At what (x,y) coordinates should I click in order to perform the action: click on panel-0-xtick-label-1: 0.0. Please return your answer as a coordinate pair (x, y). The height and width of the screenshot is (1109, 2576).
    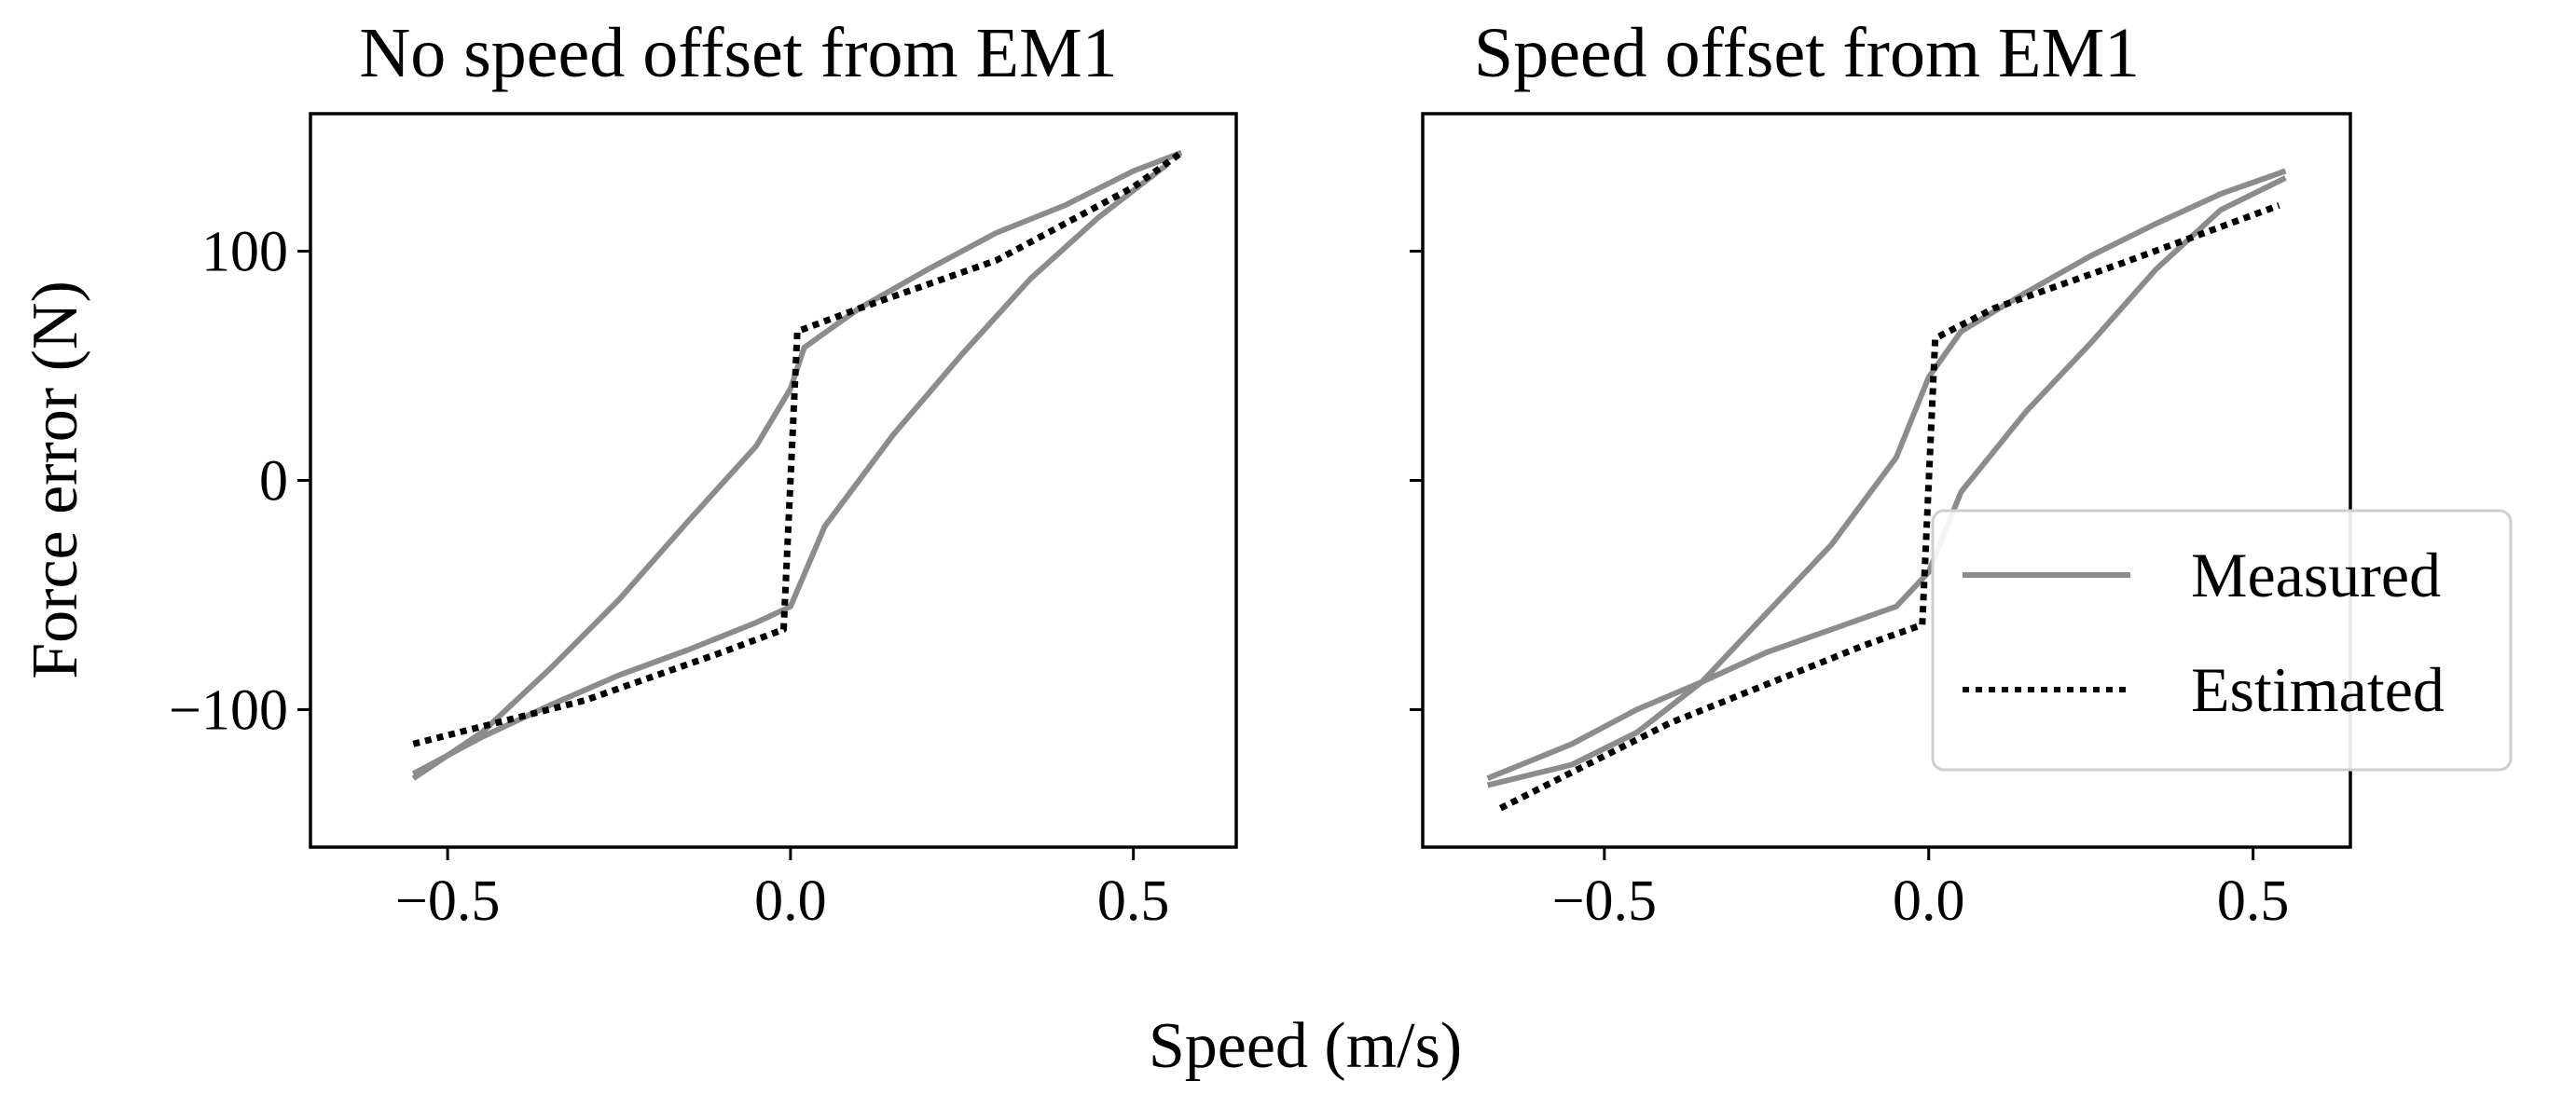
    Looking at the image, I should click on (791, 901).